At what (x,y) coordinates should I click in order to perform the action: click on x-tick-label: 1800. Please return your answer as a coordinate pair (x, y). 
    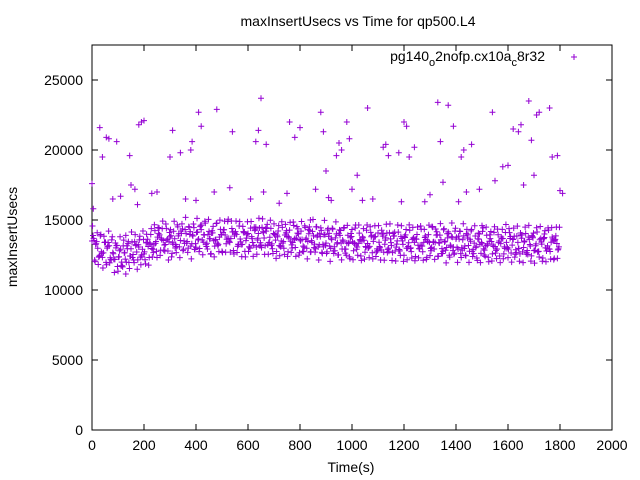
    Looking at the image, I should click on (559, 445).